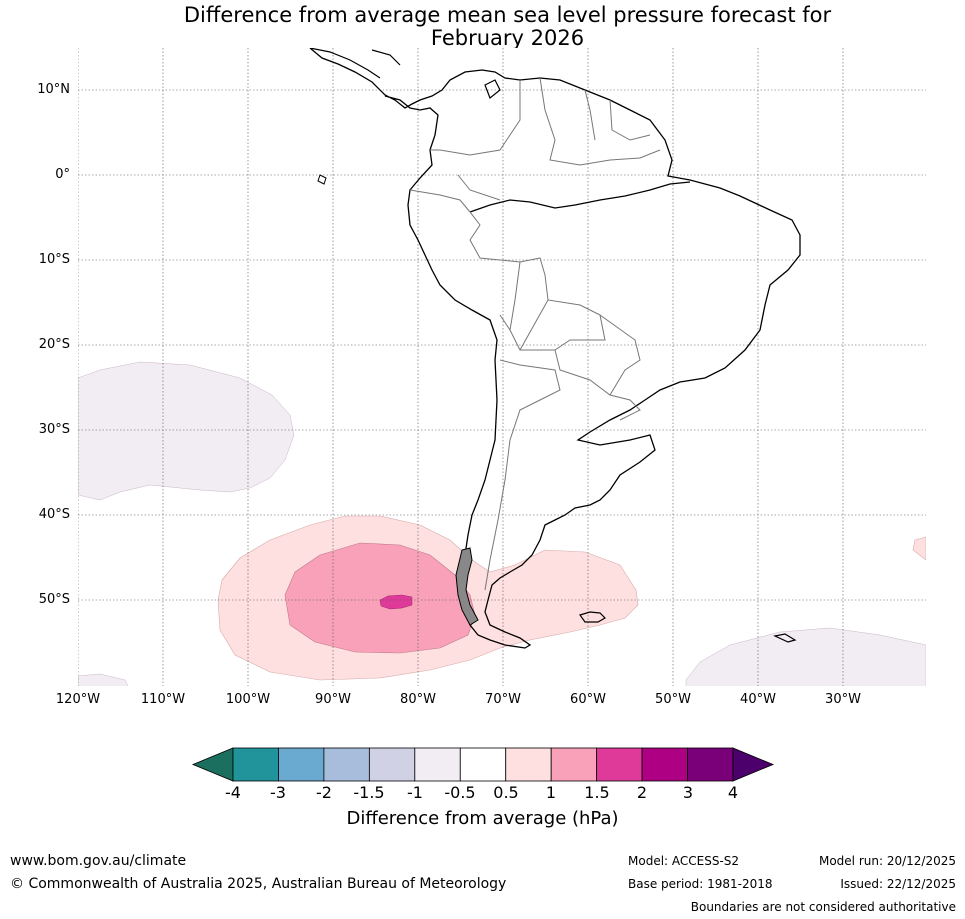  I want to click on lat-label-40s: 40°S, so click(54, 514).